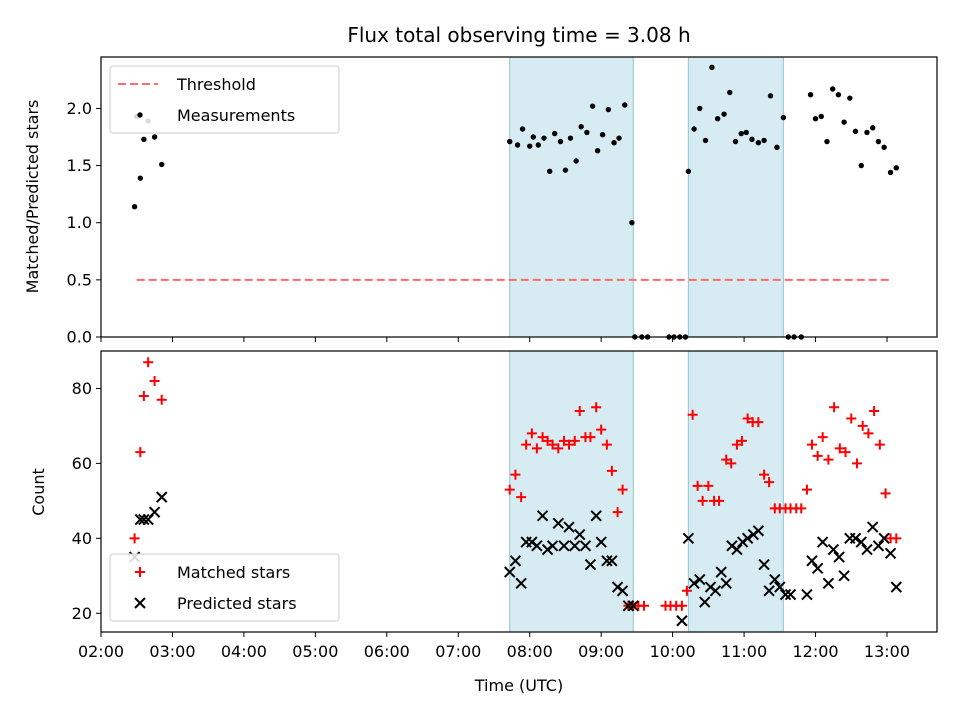 Image resolution: width=960 pixels, height=720 pixels. I want to click on x-tick-label: 13:00, so click(887, 651).